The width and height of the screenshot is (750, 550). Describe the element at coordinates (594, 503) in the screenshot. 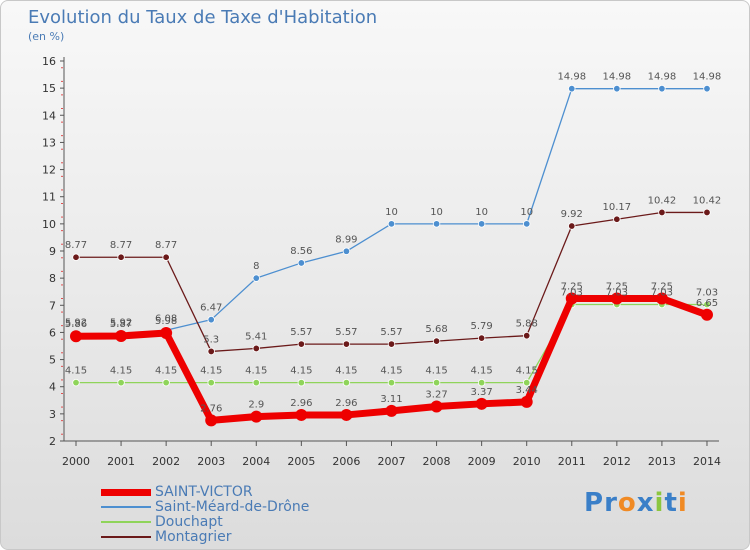

I see `logo-letter: P` at that location.